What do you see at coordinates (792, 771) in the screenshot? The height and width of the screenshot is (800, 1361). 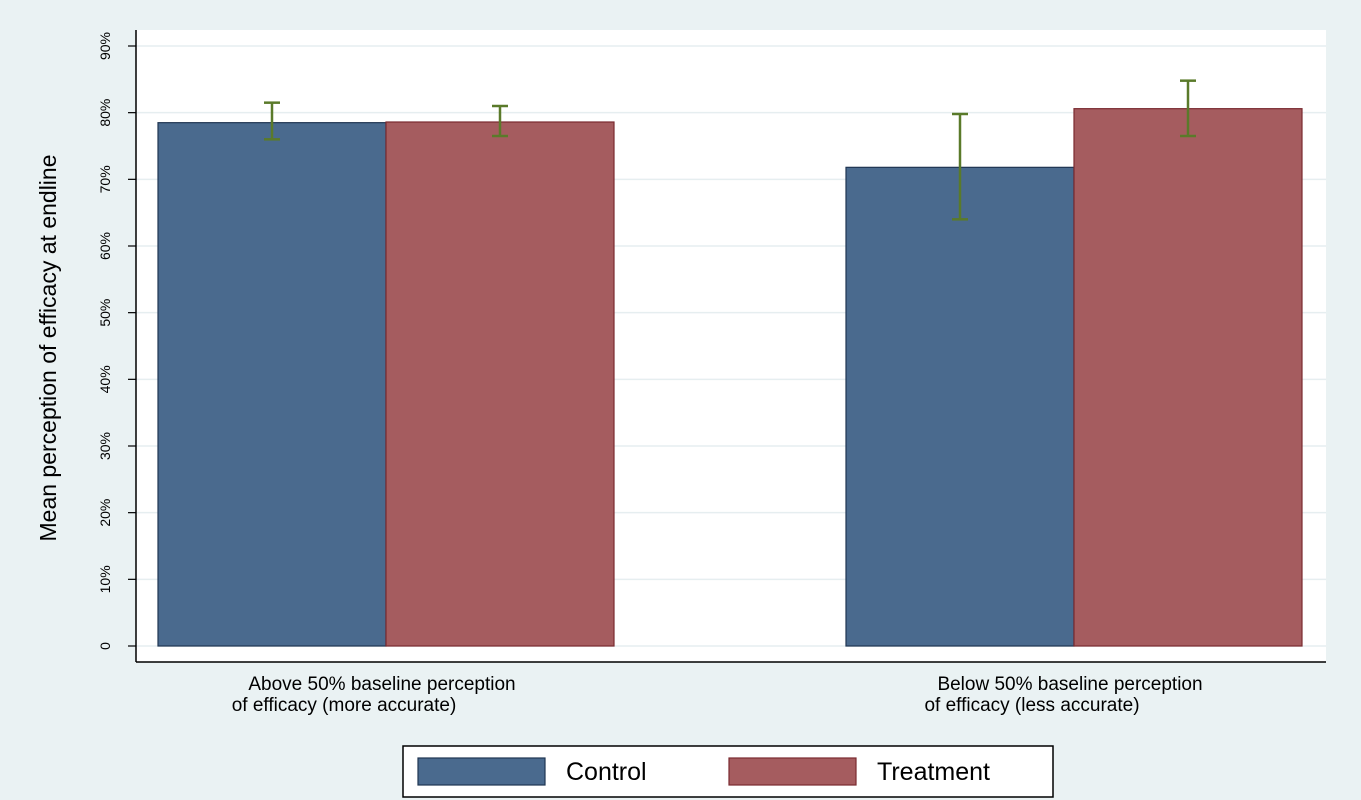 I see `legend-swatch-treatment` at bounding box center [792, 771].